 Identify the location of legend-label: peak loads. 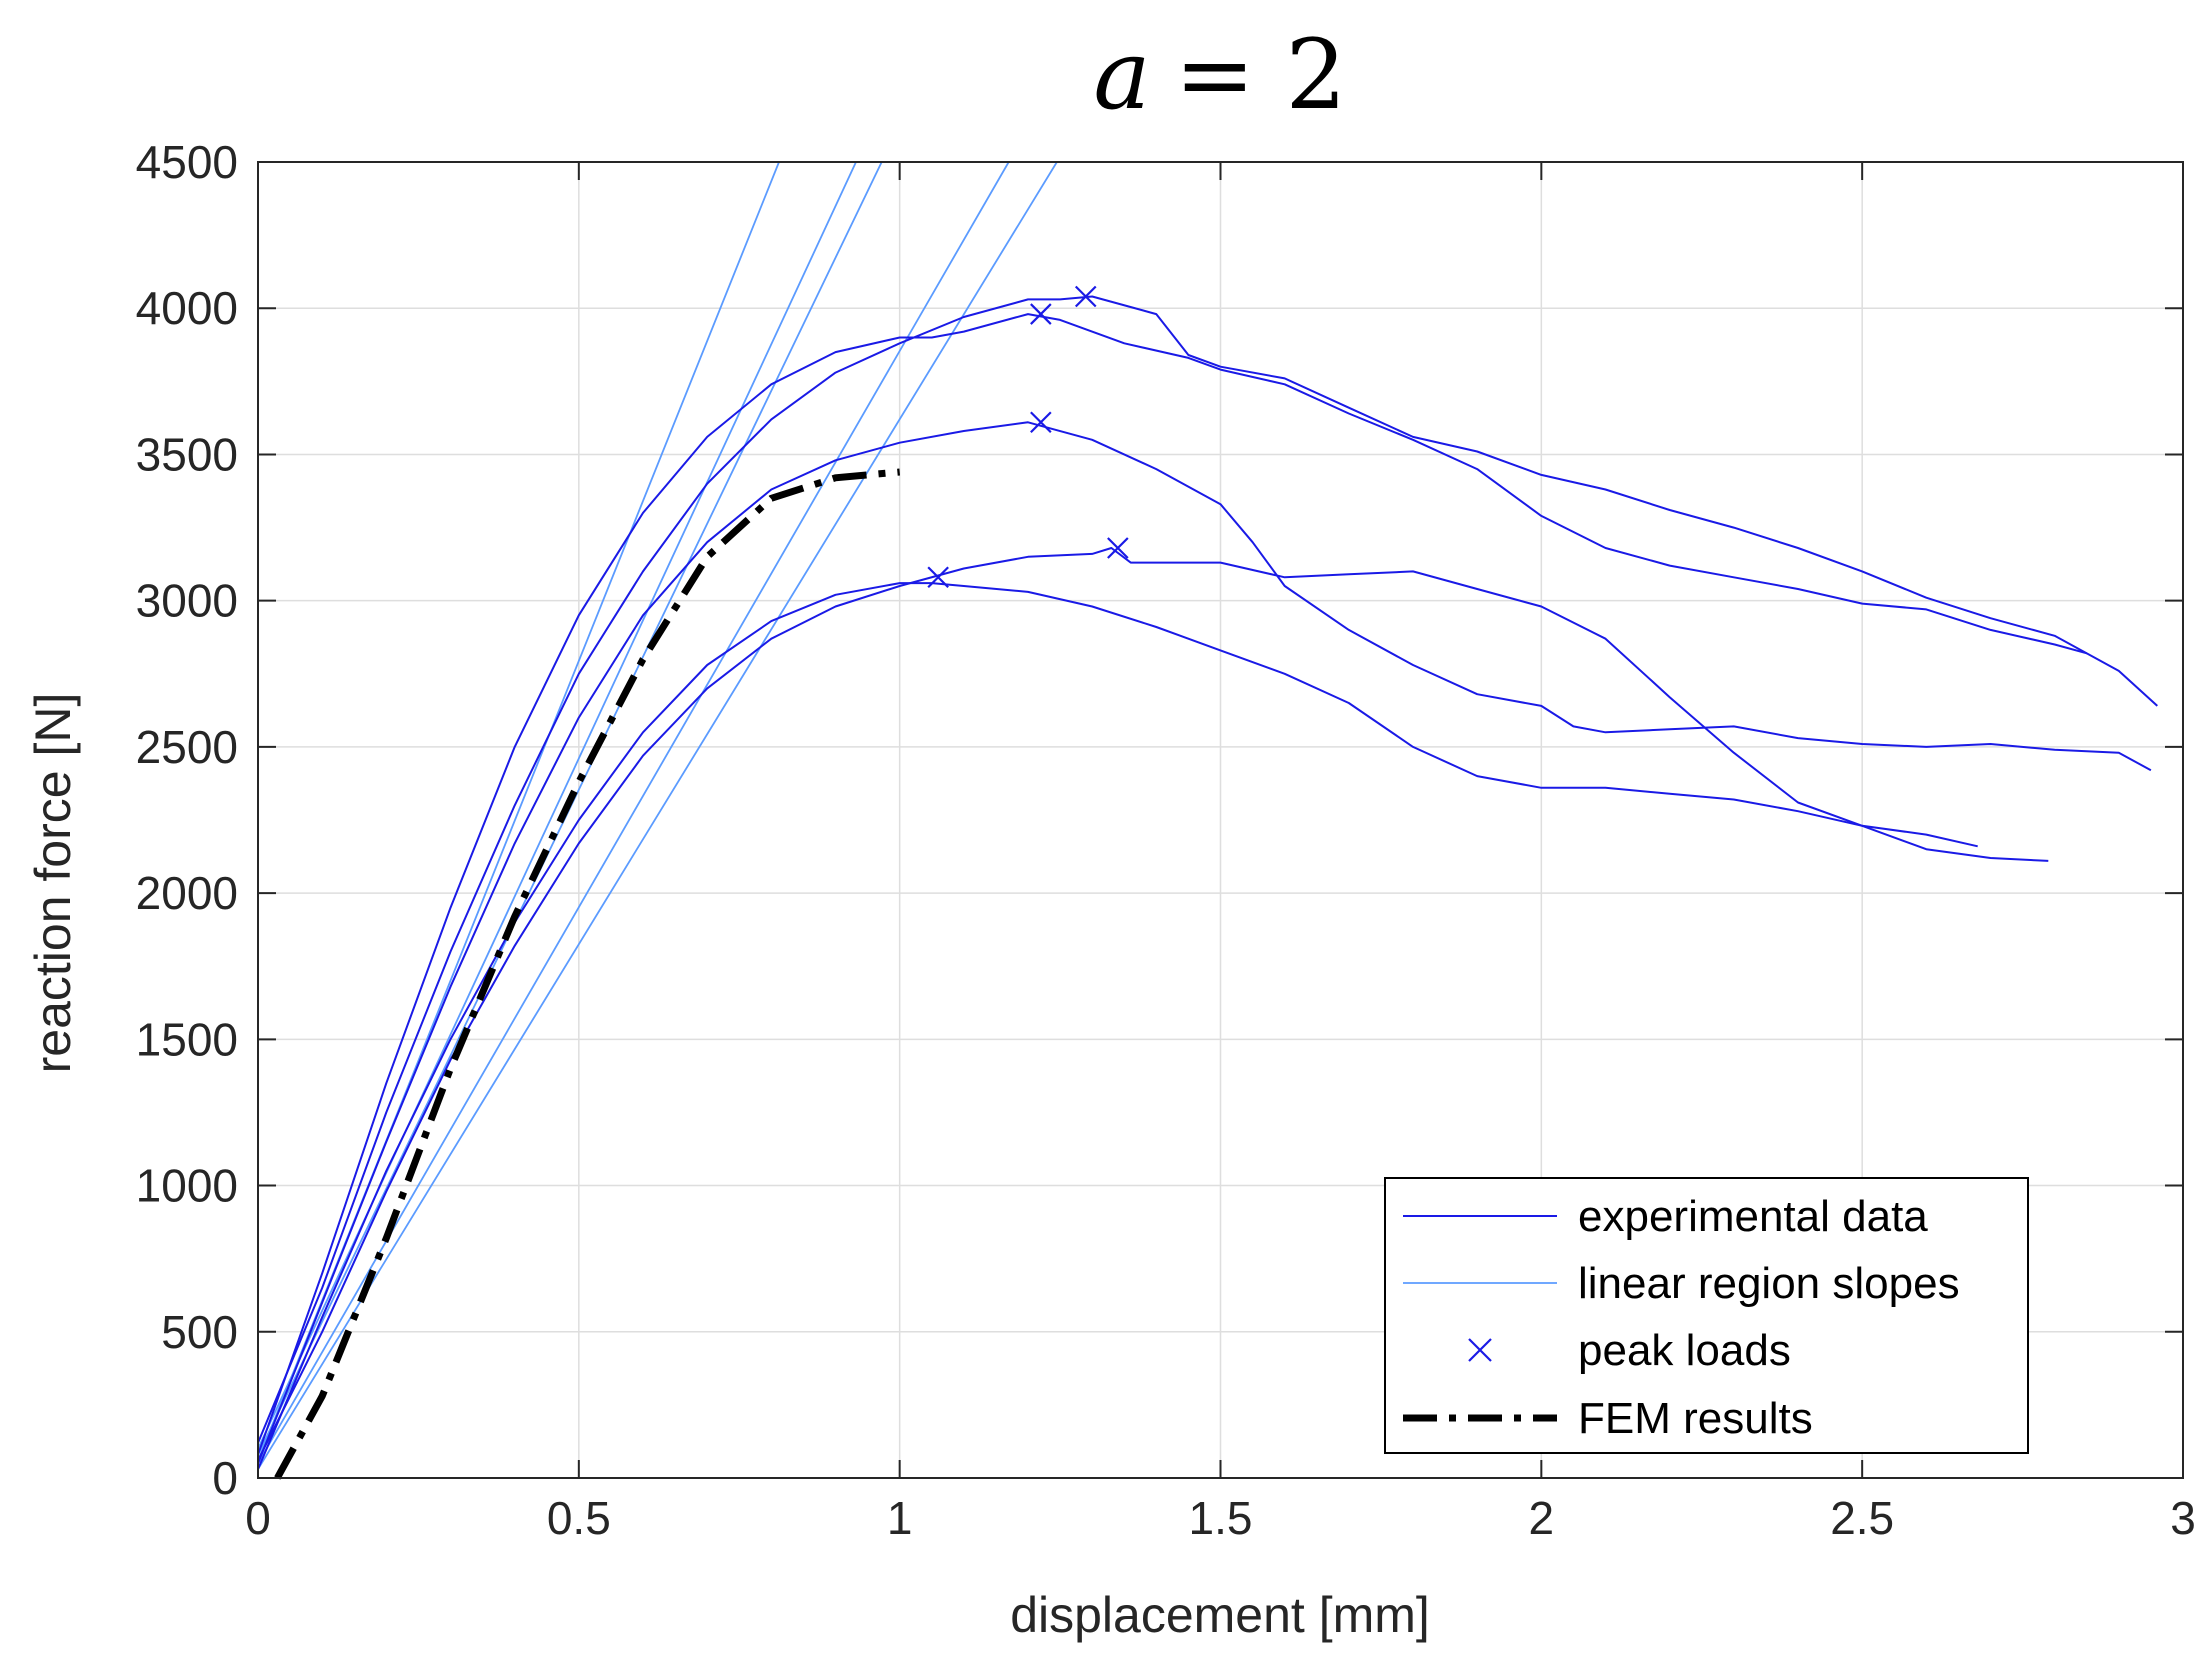
(1684, 1350).